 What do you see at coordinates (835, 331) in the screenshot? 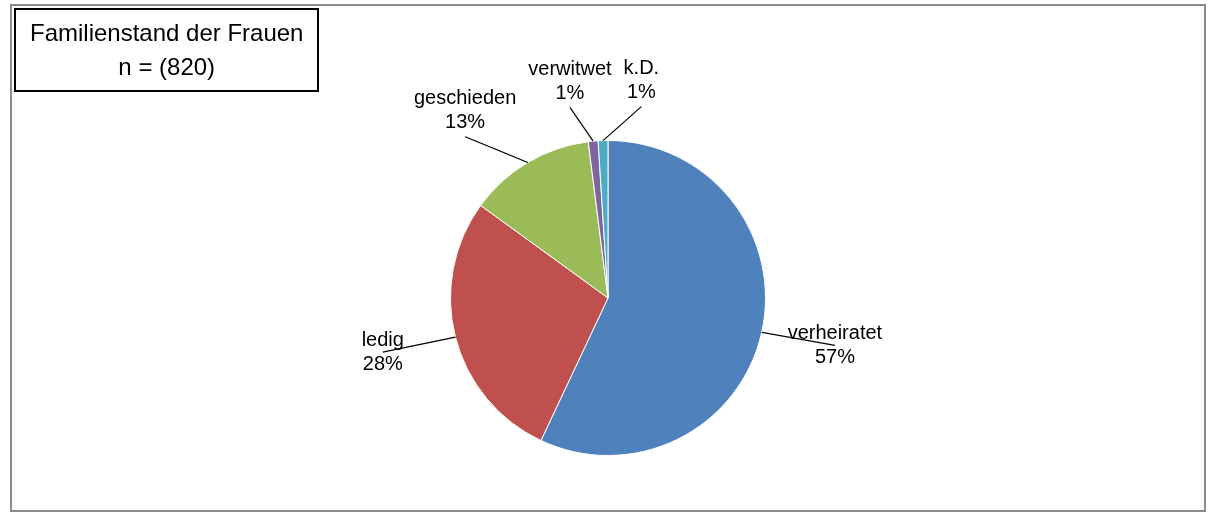
I see `slice-label: verheiratet` at bounding box center [835, 331].